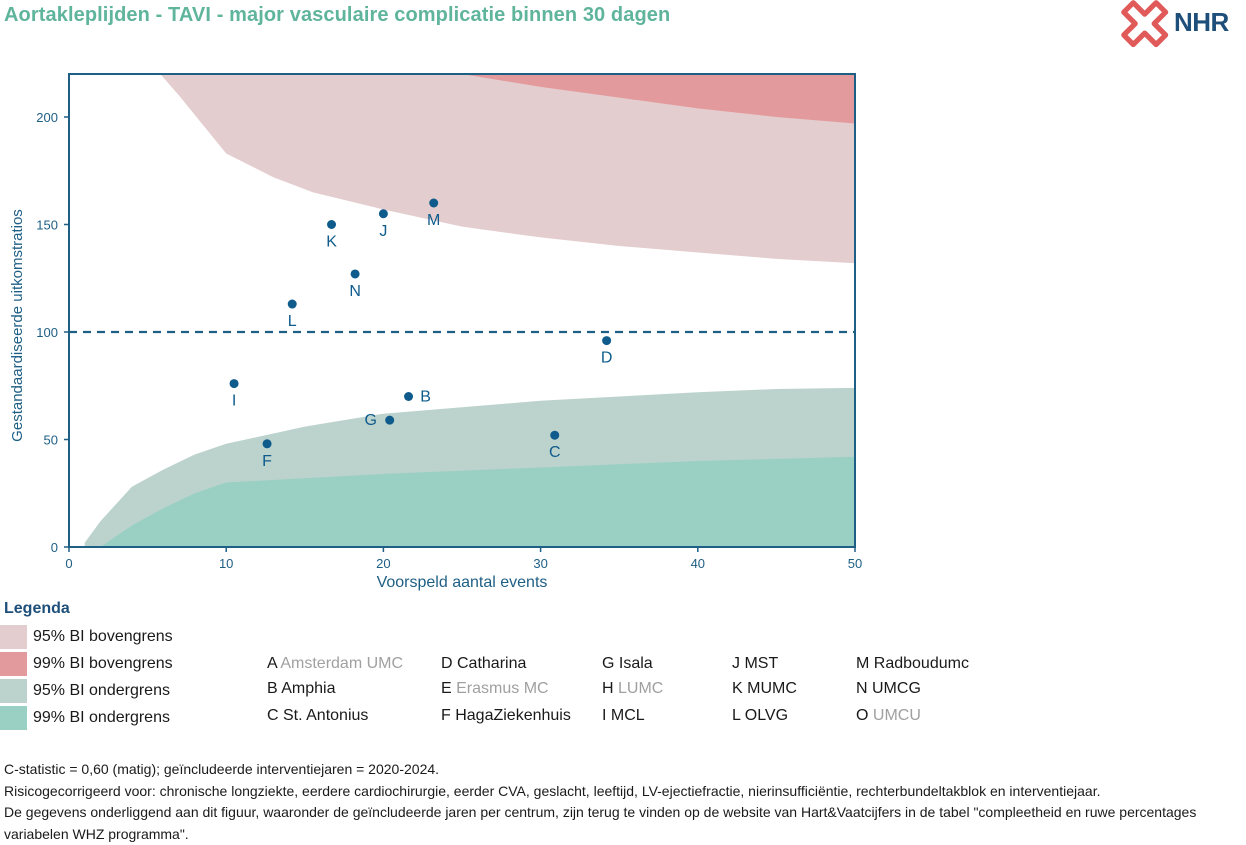  What do you see at coordinates (502, 688) in the screenshot?
I see `center-name: Erasmus MC` at bounding box center [502, 688].